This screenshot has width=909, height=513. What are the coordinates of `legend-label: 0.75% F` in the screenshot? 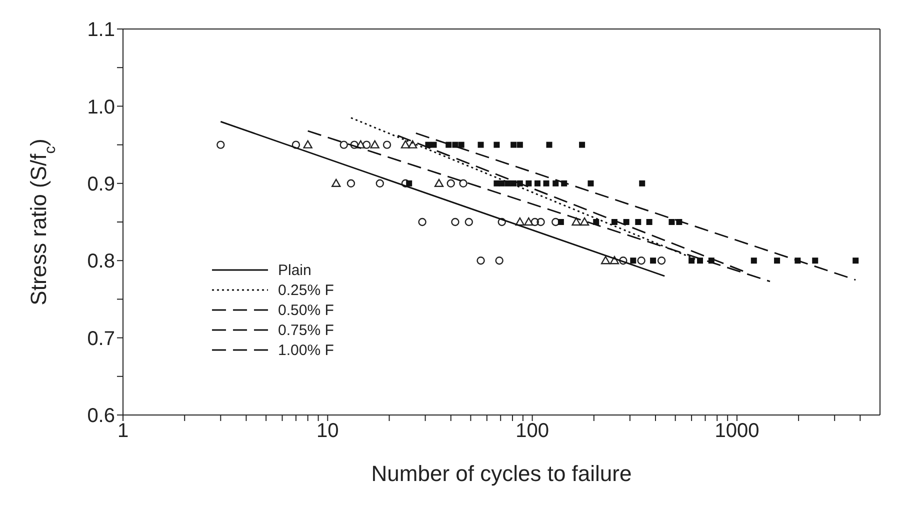 It's located at (306, 330).